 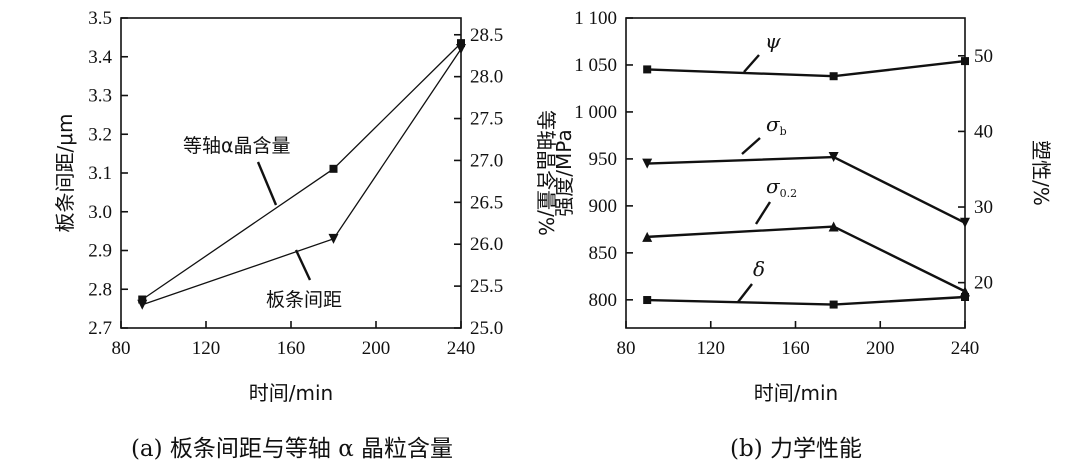 What do you see at coordinates (100, 251) in the screenshot?
I see `chart-a-ytick-left-label: 2.9` at bounding box center [100, 251].